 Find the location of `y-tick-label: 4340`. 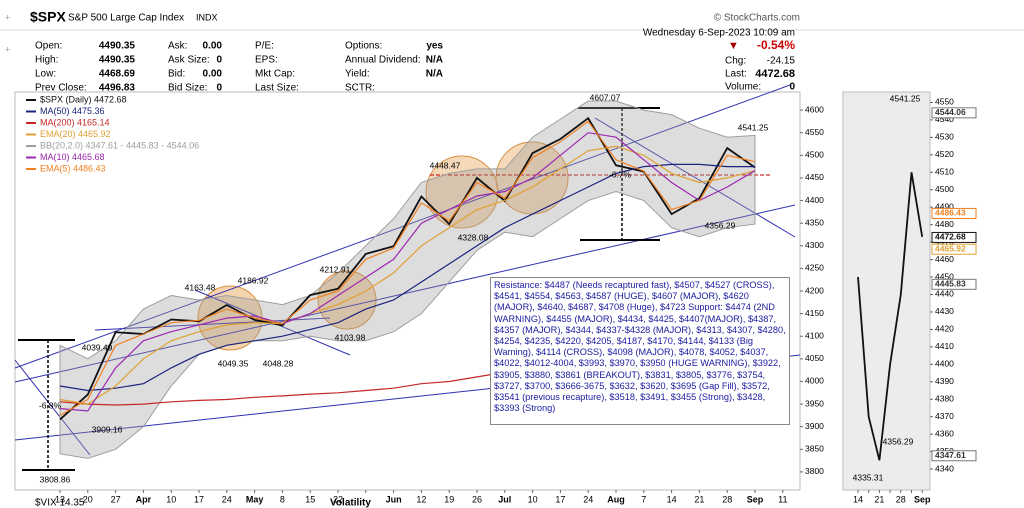

y-tick-label: 4340 is located at coordinates (944, 468).